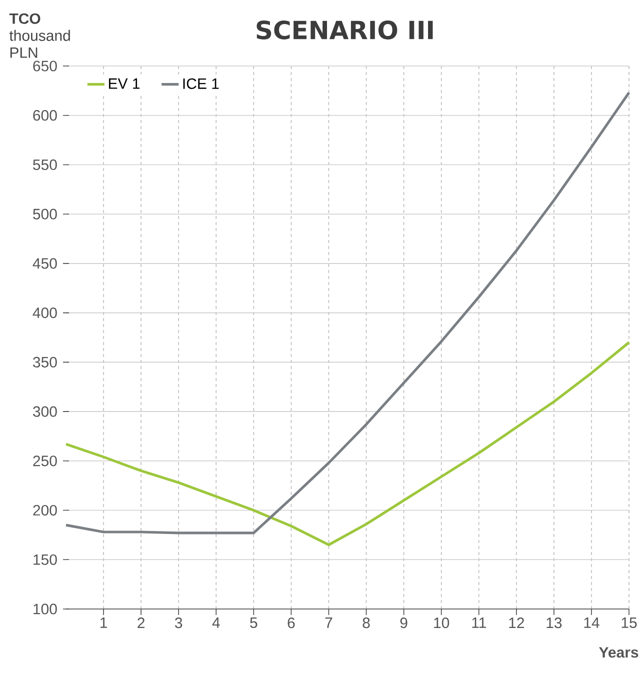 This screenshot has width=641, height=677. Describe the element at coordinates (45, 66) in the screenshot. I see `y-tick-label: 650` at that location.